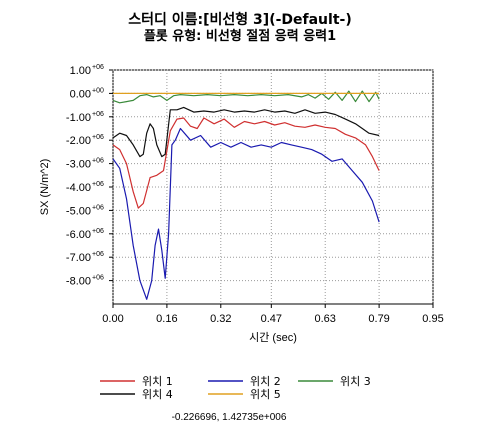 The width and height of the screenshot is (480, 438). What do you see at coordinates (271, 319) in the screenshot?
I see `x-tick-label: 0.47` at bounding box center [271, 319].